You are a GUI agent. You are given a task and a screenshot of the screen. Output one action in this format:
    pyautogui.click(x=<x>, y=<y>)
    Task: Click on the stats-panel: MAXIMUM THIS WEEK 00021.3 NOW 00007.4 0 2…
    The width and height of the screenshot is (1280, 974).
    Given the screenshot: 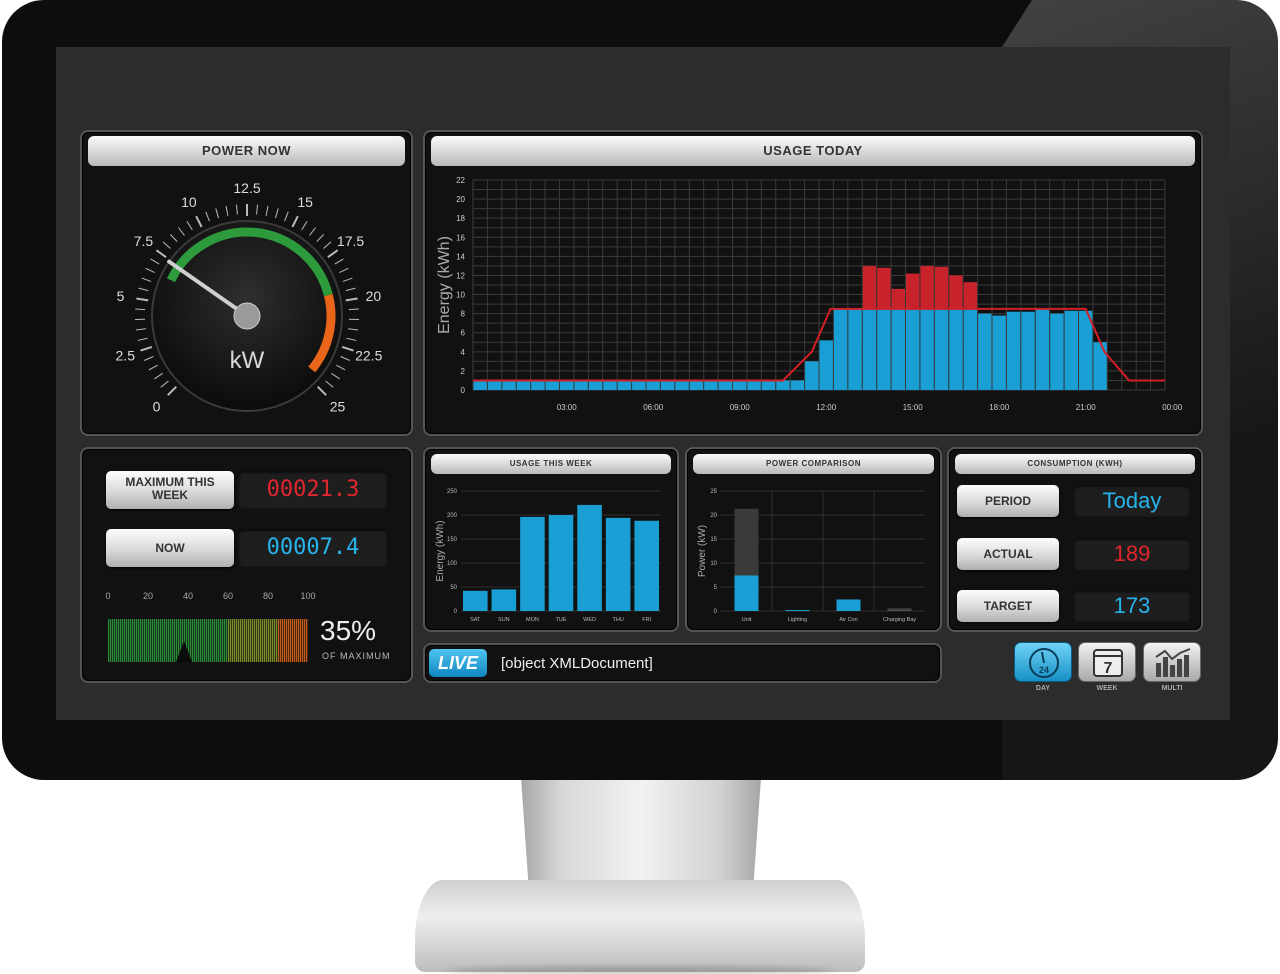 What is the action you would take?
    pyautogui.click(x=246, y=565)
    